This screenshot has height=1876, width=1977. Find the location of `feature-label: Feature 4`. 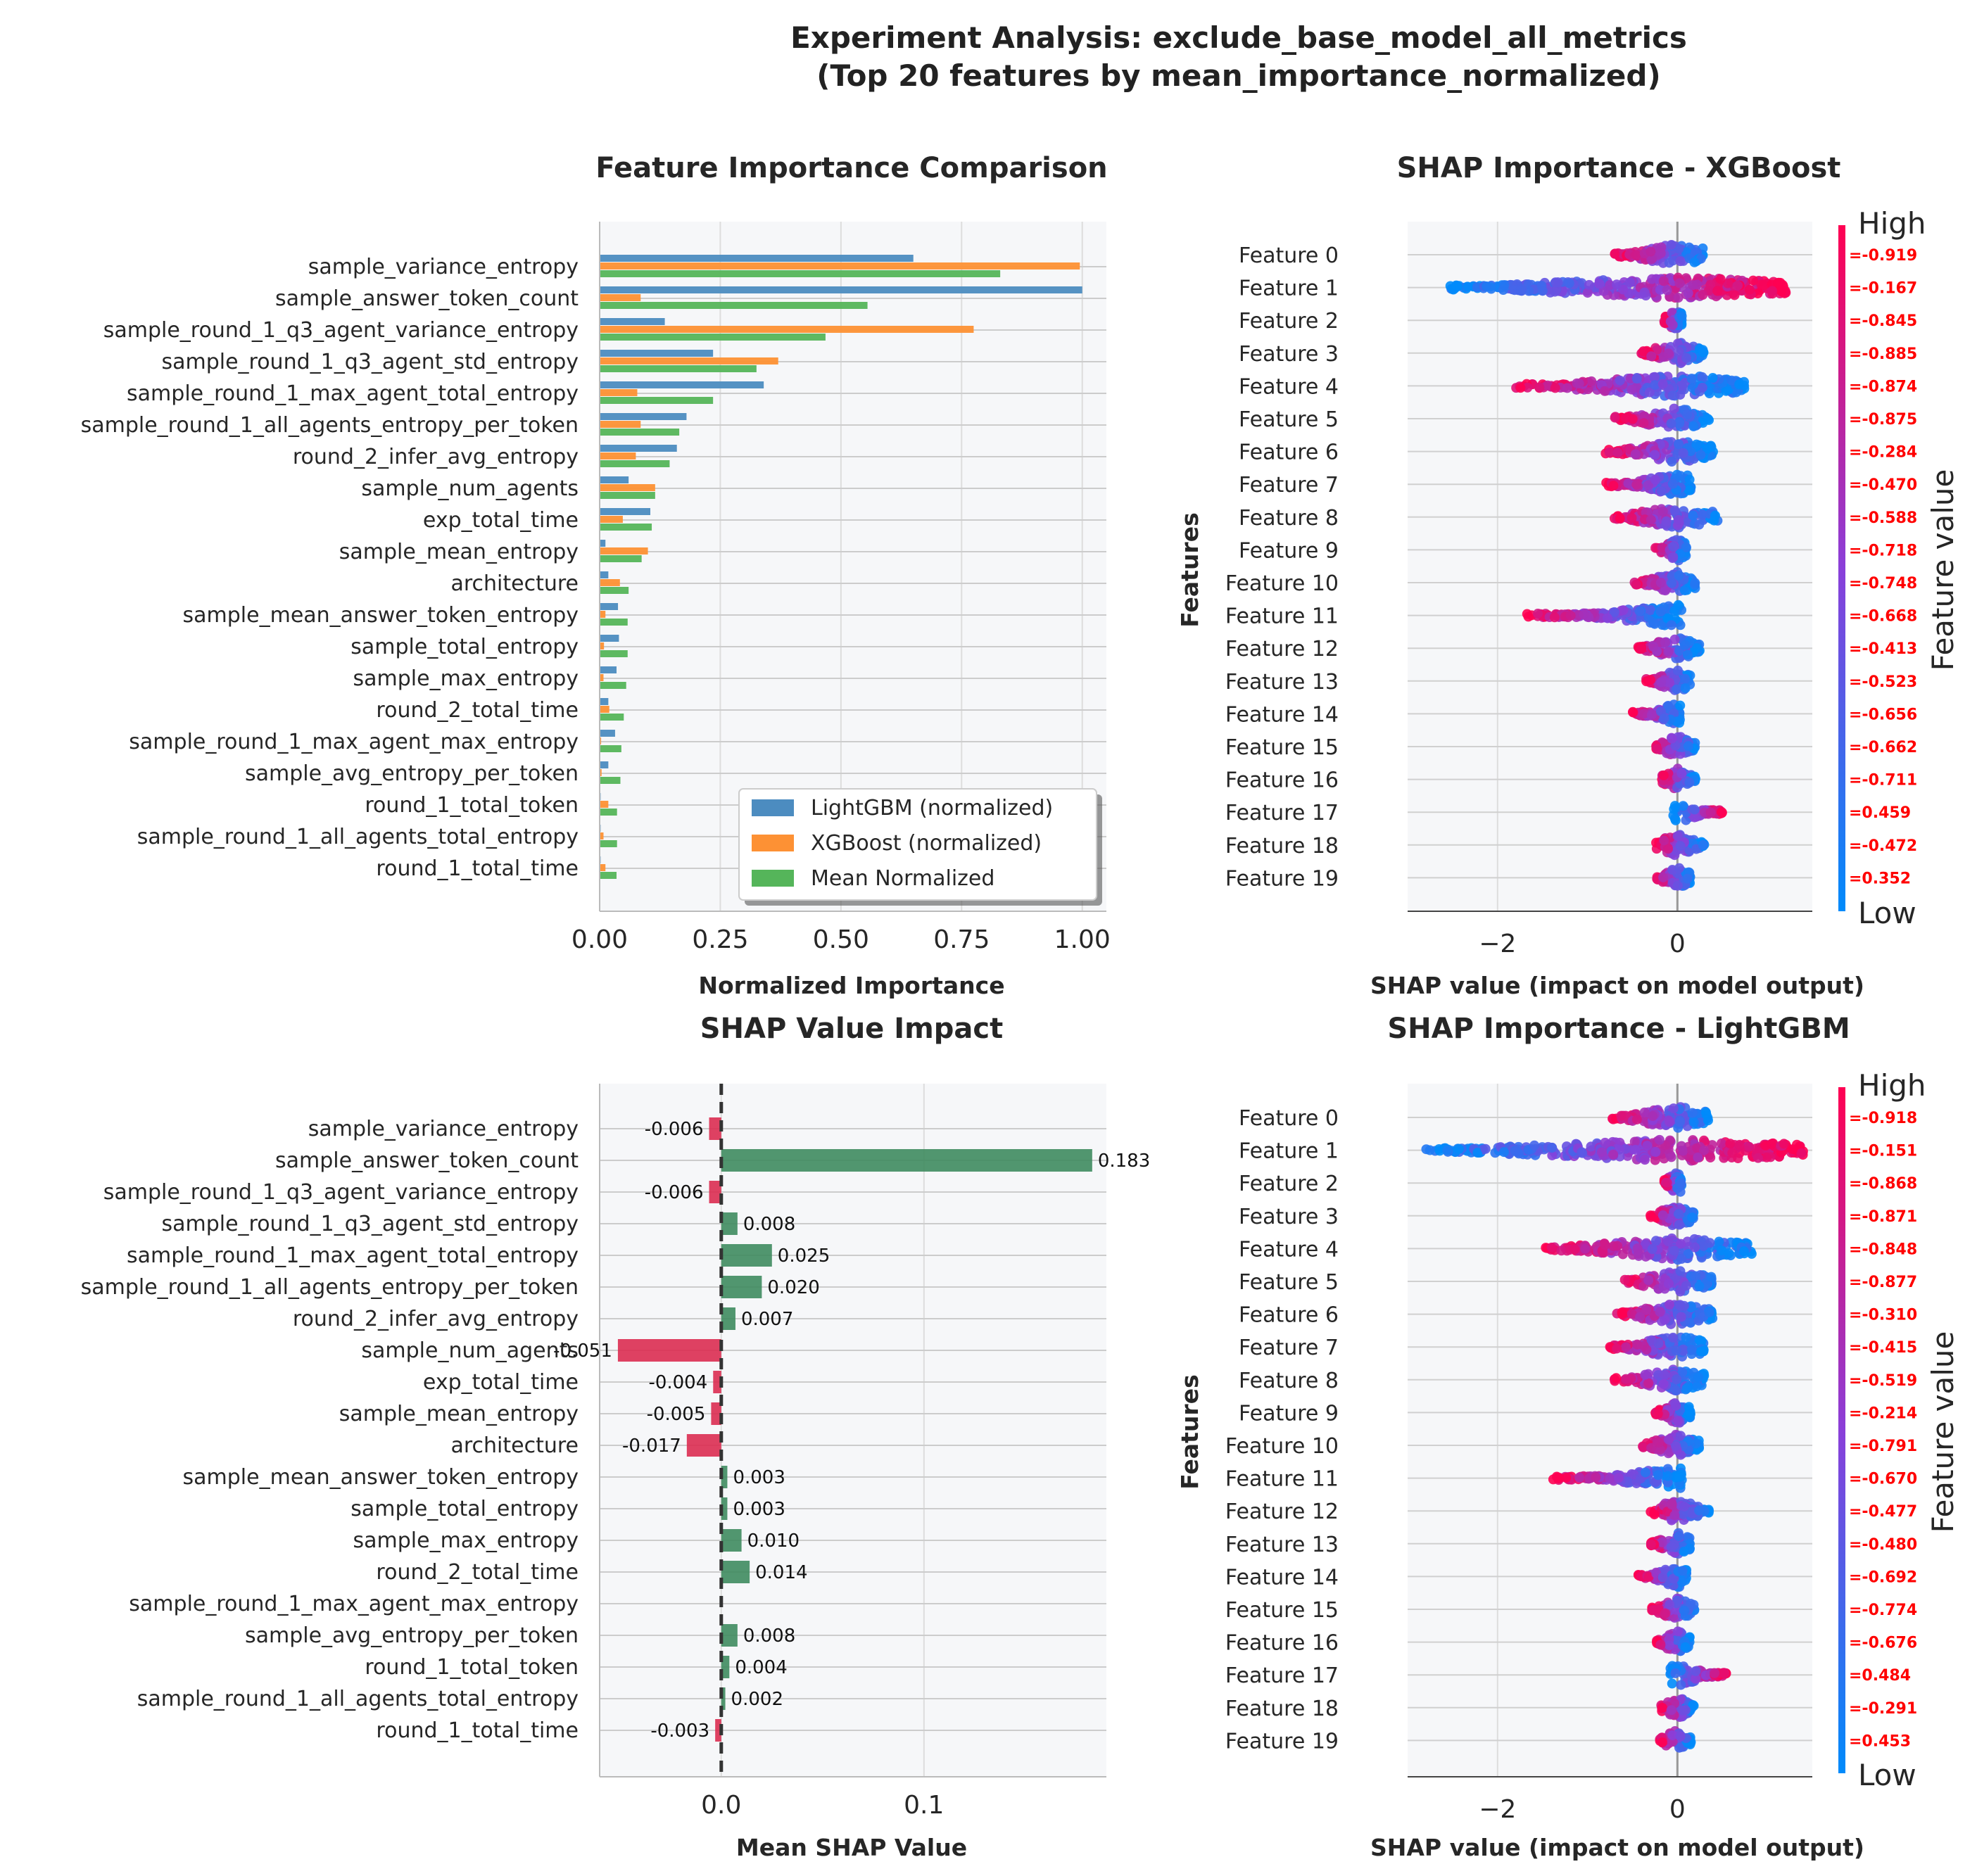

feature-label: Feature 4 is located at coordinates (1289, 1249).